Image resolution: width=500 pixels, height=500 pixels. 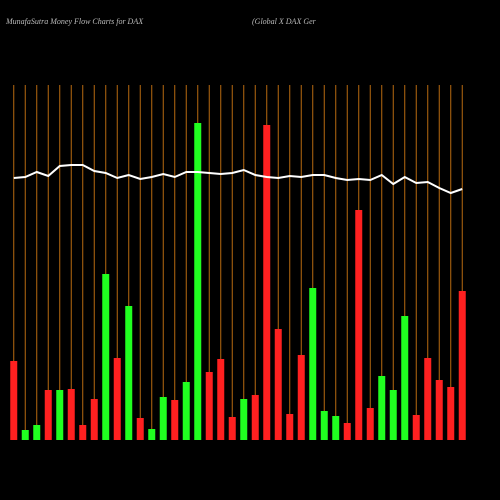 What do you see at coordinates (74, 21) in the screenshot?
I see `chart-title: MunafaSutra Money Flow Charts for DAX` at bounding box center [74, 21].